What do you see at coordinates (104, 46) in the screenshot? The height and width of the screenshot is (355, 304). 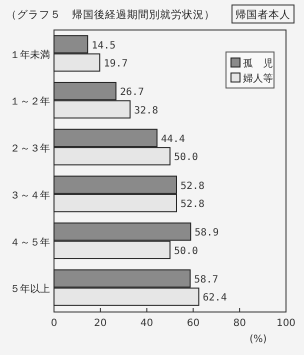 I see `data-label: 14.5` at bounding box center [104, 46].